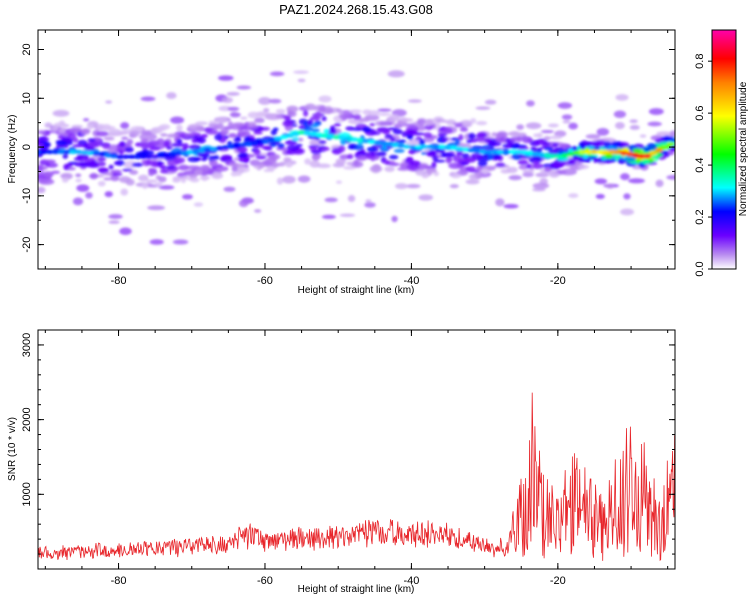 The width and height of the screenshot is (750, 600). I want to click on colorbar-tick-label: 0.4, so click(700, 164).